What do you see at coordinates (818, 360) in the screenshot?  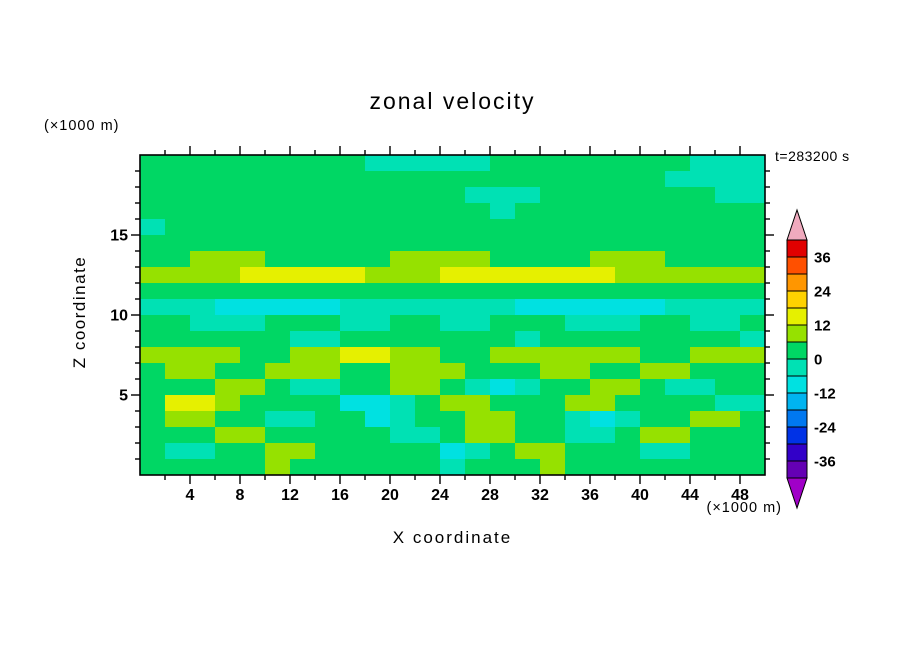 I see `colorbar-label: 0` at bounding box center [818, 360].